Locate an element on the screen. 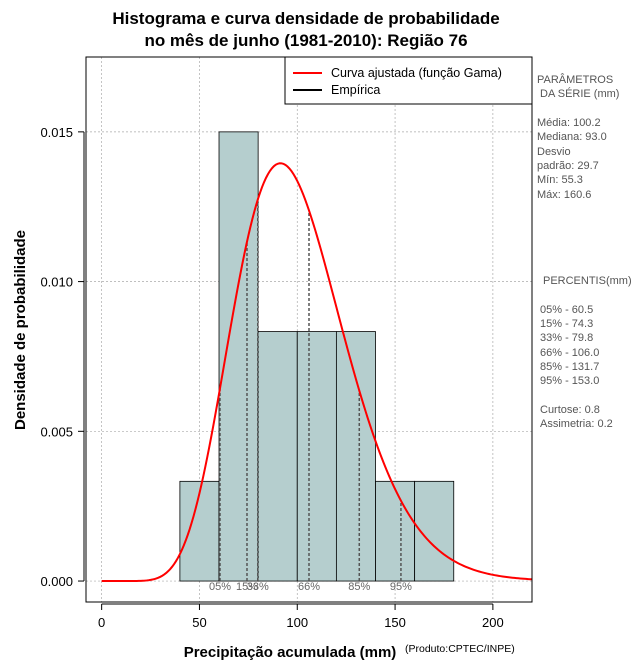  credit-text: (Produto:CPTEC/INPE) is located at coordinates (460, 649).